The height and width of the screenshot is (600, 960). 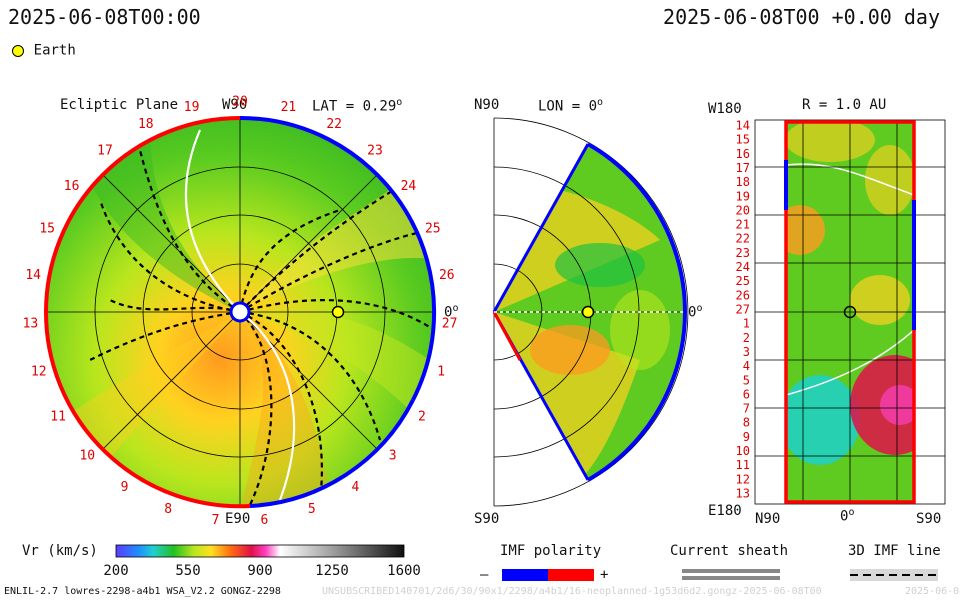 I want to click on radial-top-label: W180, so click(x=725, y=109).